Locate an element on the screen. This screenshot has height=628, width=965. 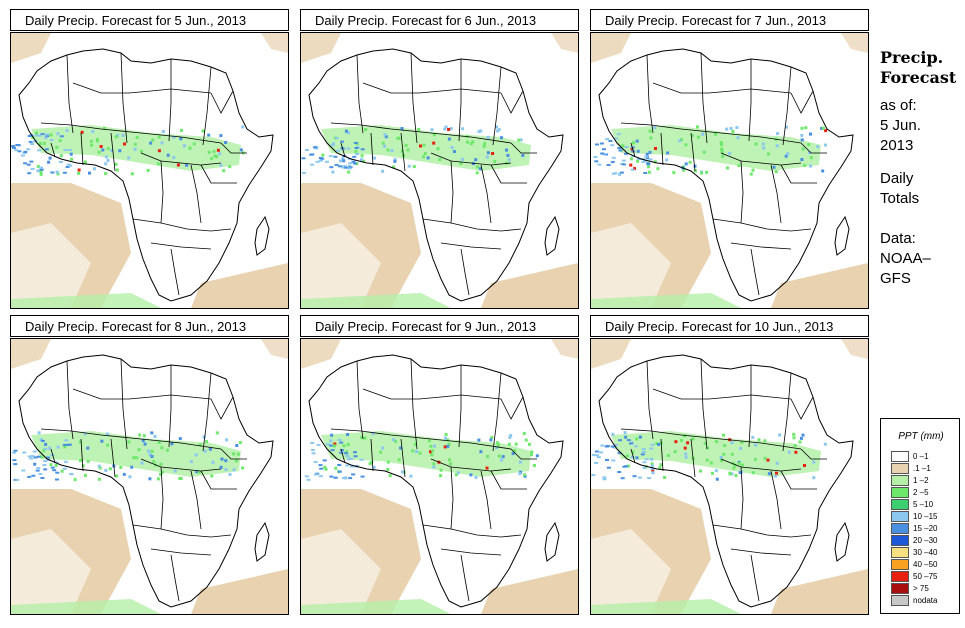
data-source-text: Data: NOAA– GFS is located at coordinates (905, 259).